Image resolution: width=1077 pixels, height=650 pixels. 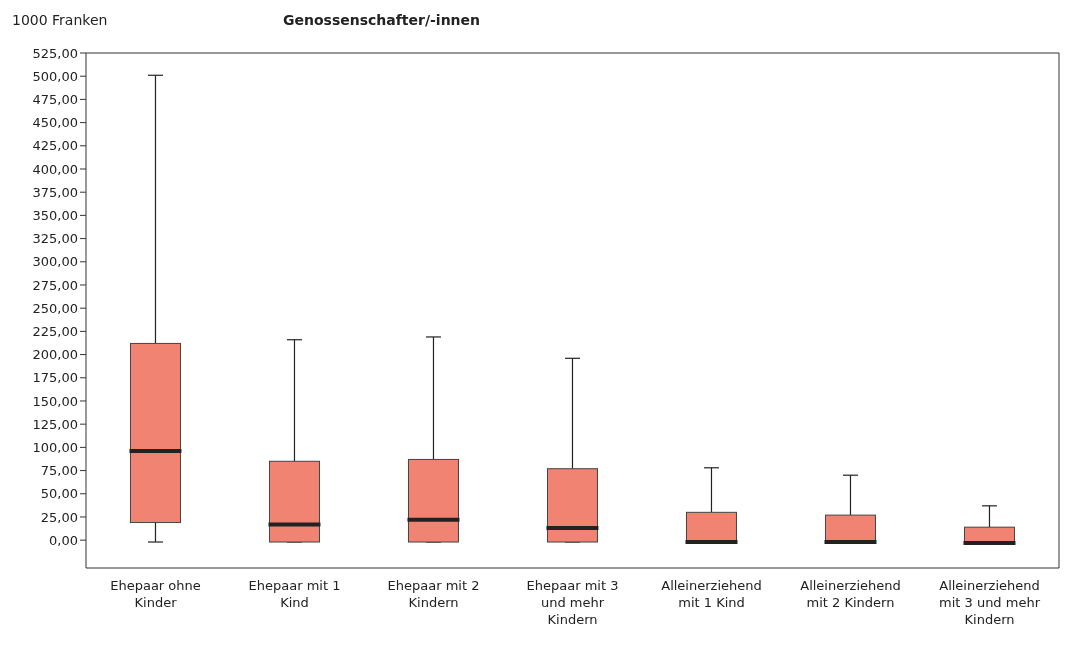 I want to click on y-tick-label: 325,00, so click(x=55, y=239).